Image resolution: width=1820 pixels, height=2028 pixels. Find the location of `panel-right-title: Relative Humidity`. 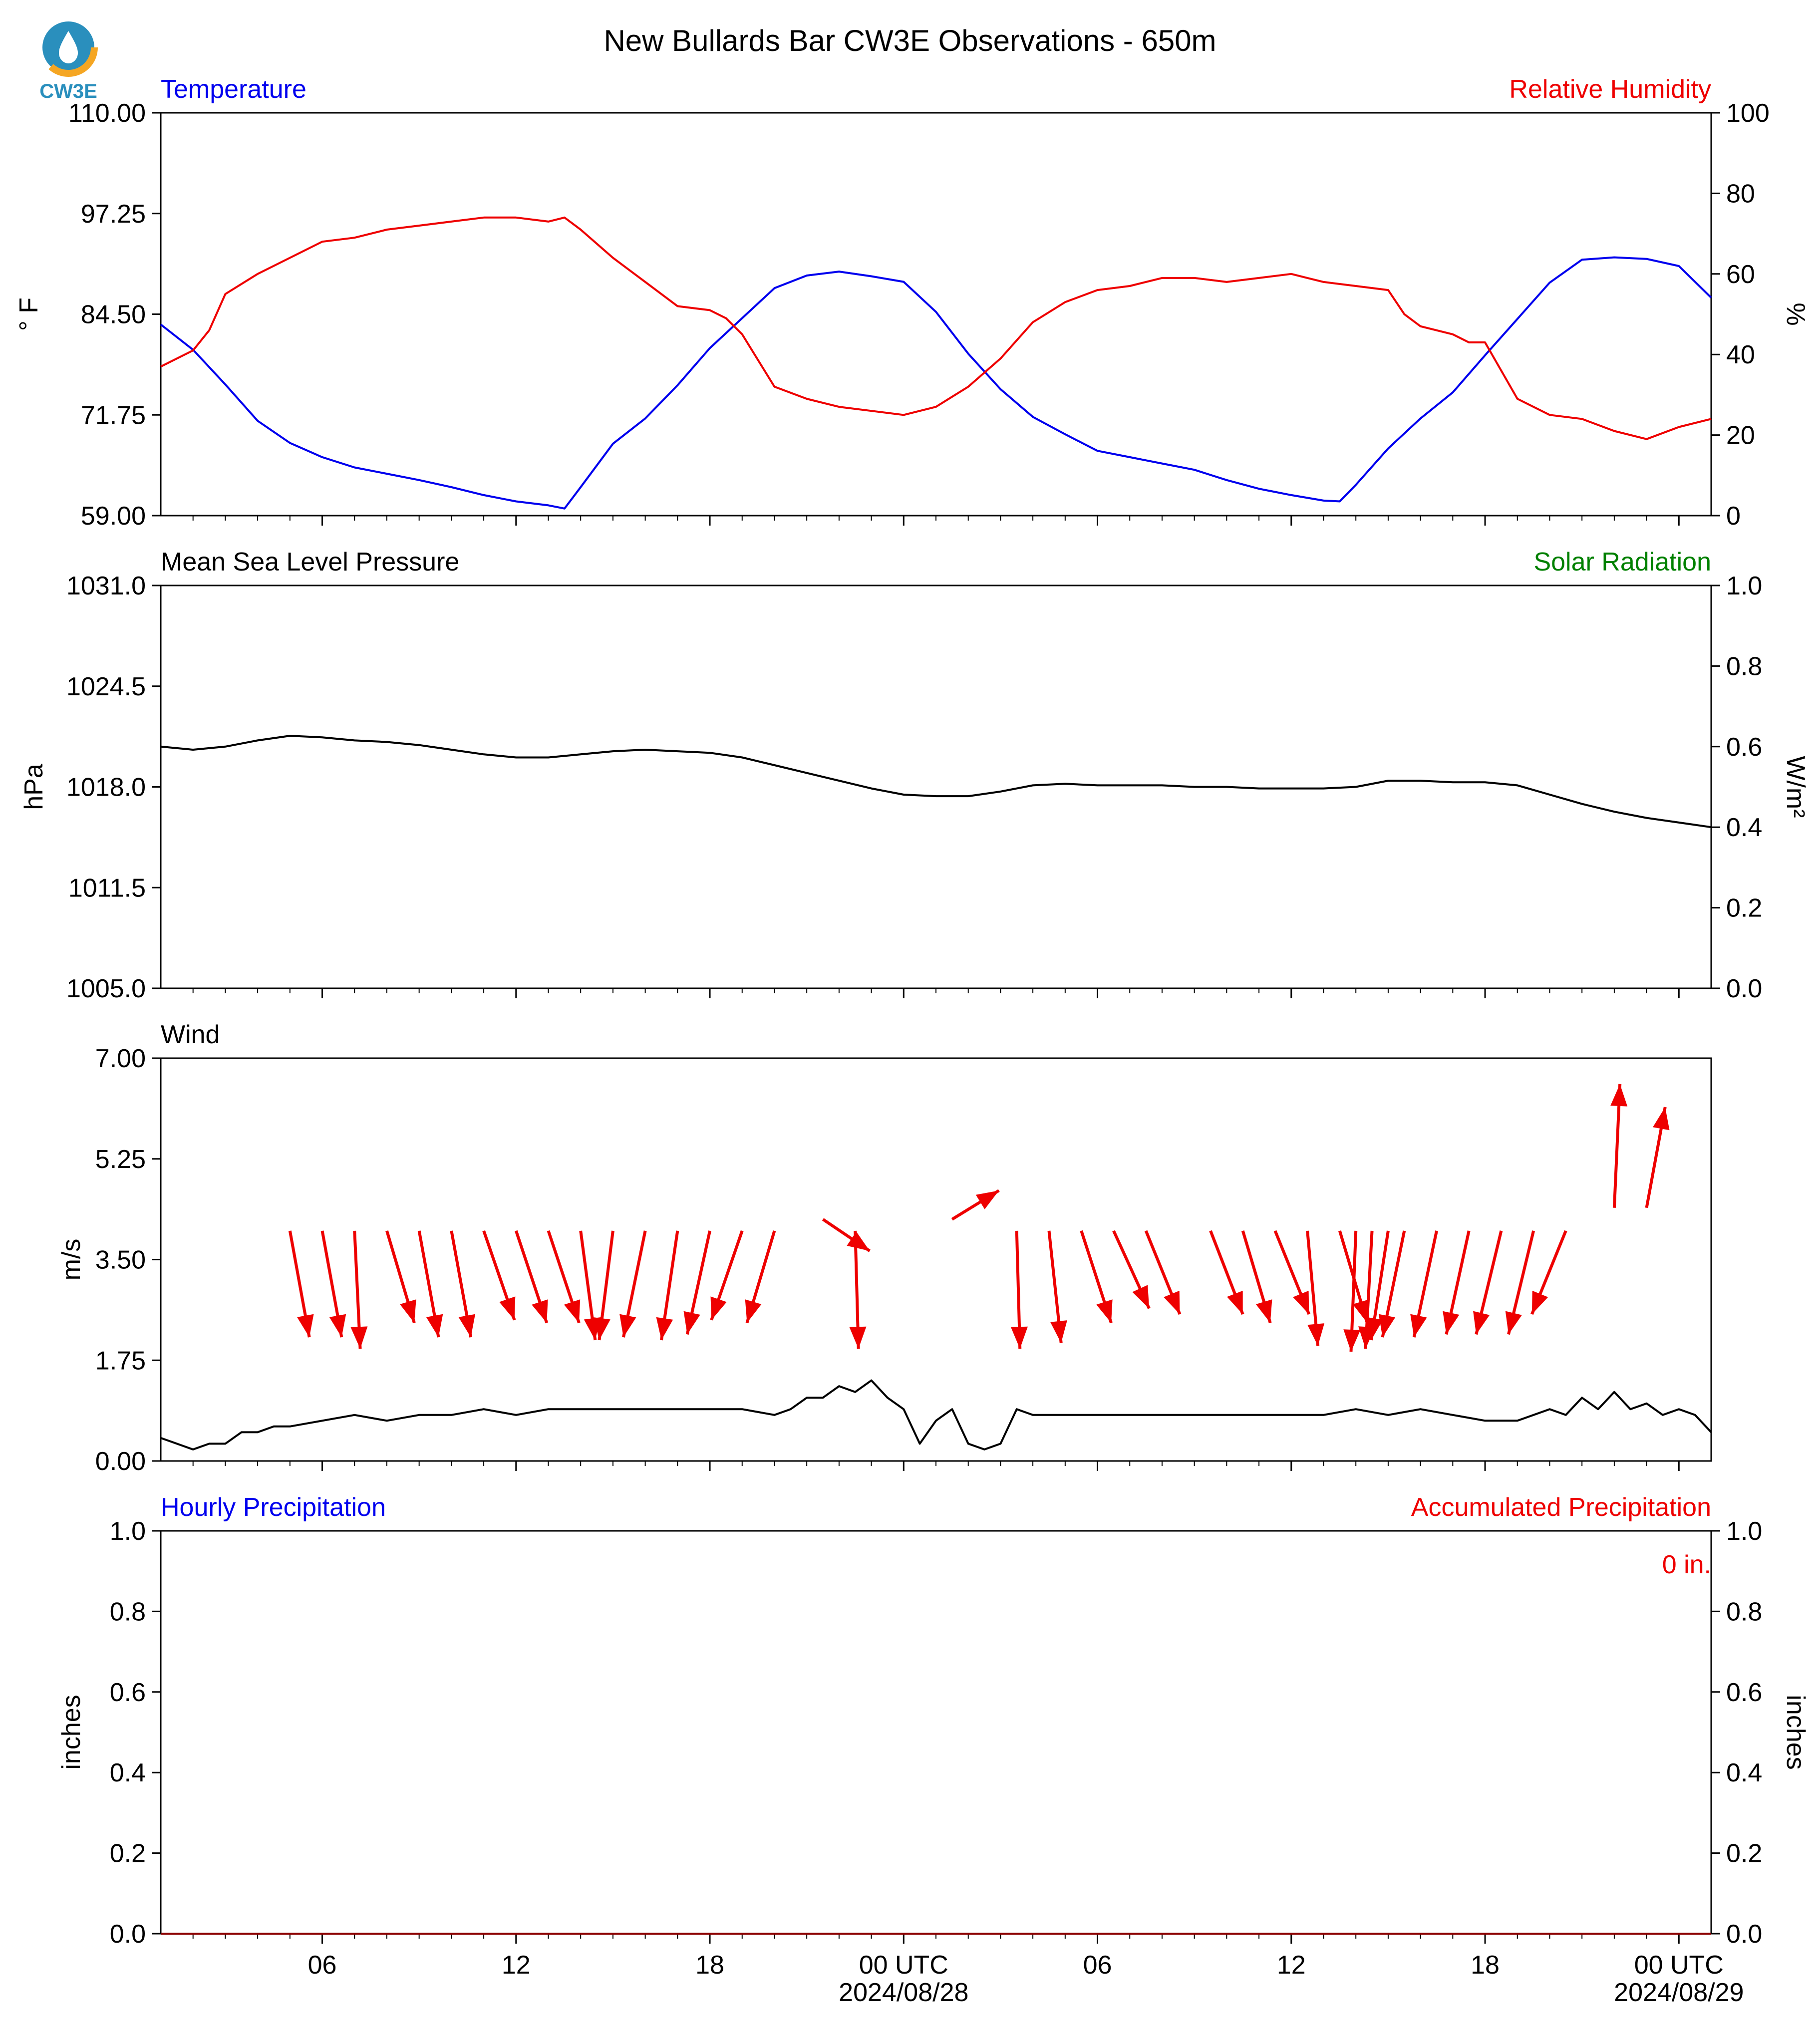

panel-right-title: Relative Humidity is located at coordinates (1610, 89).